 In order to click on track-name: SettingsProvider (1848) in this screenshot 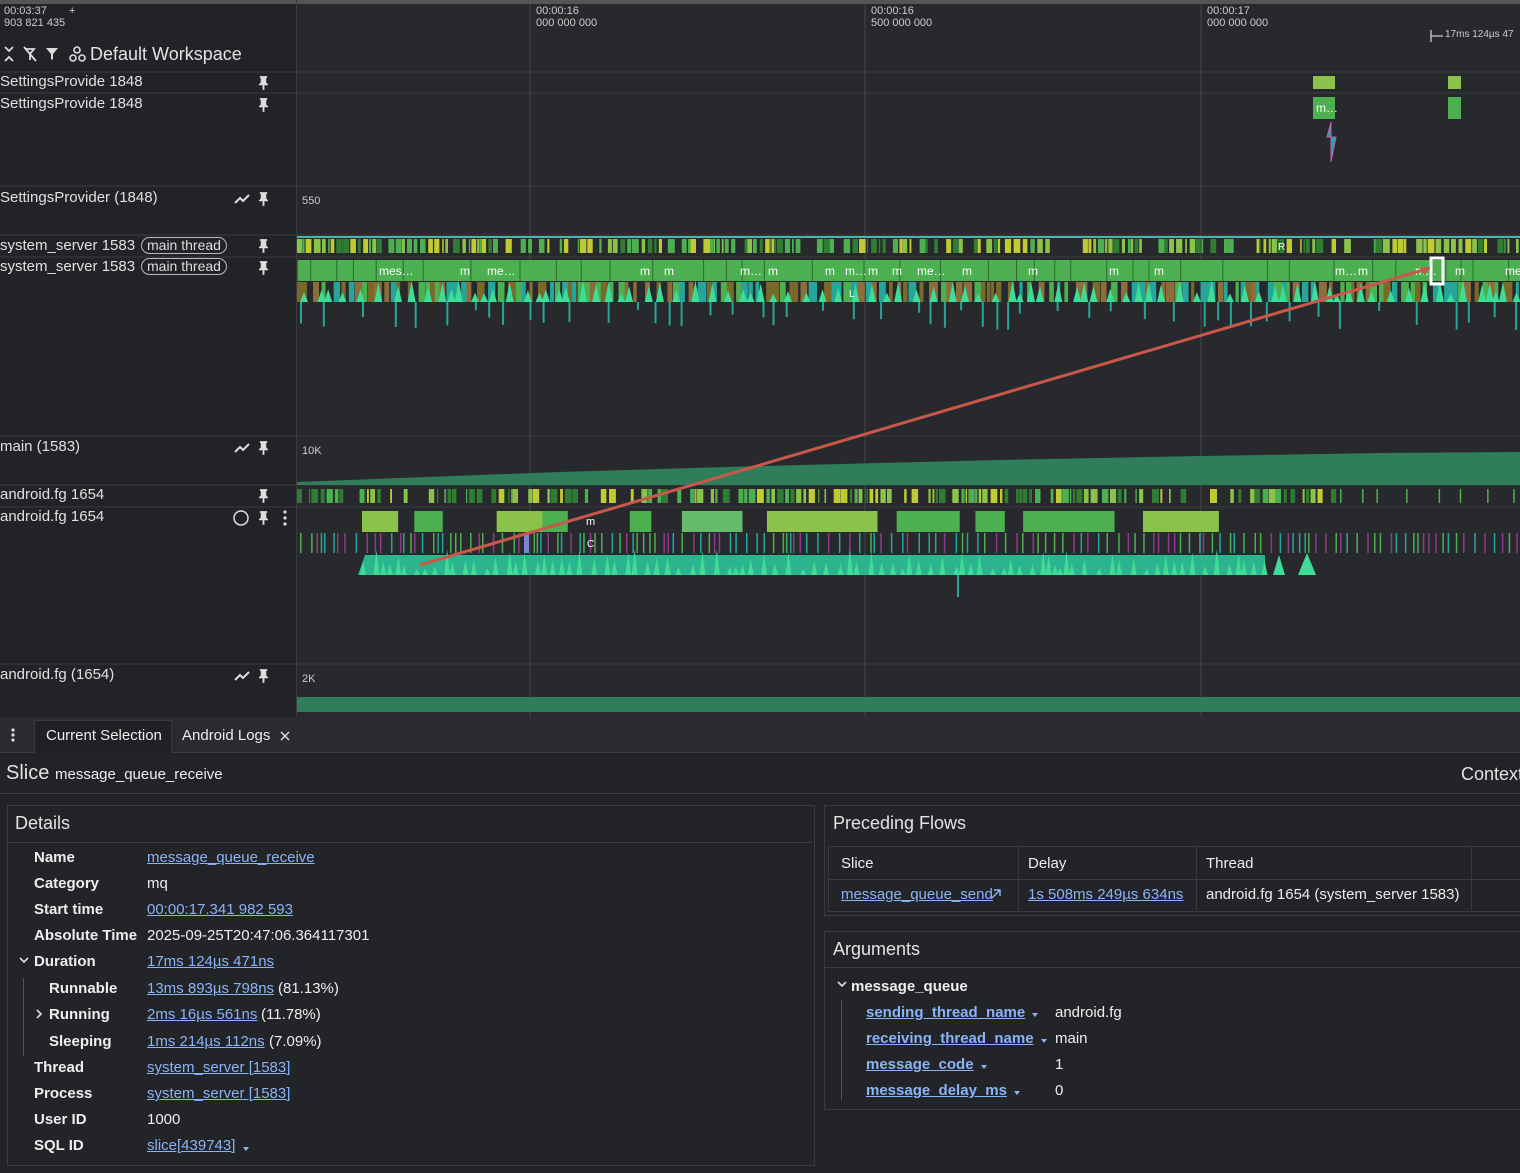, I will do `click(79, 197)`.